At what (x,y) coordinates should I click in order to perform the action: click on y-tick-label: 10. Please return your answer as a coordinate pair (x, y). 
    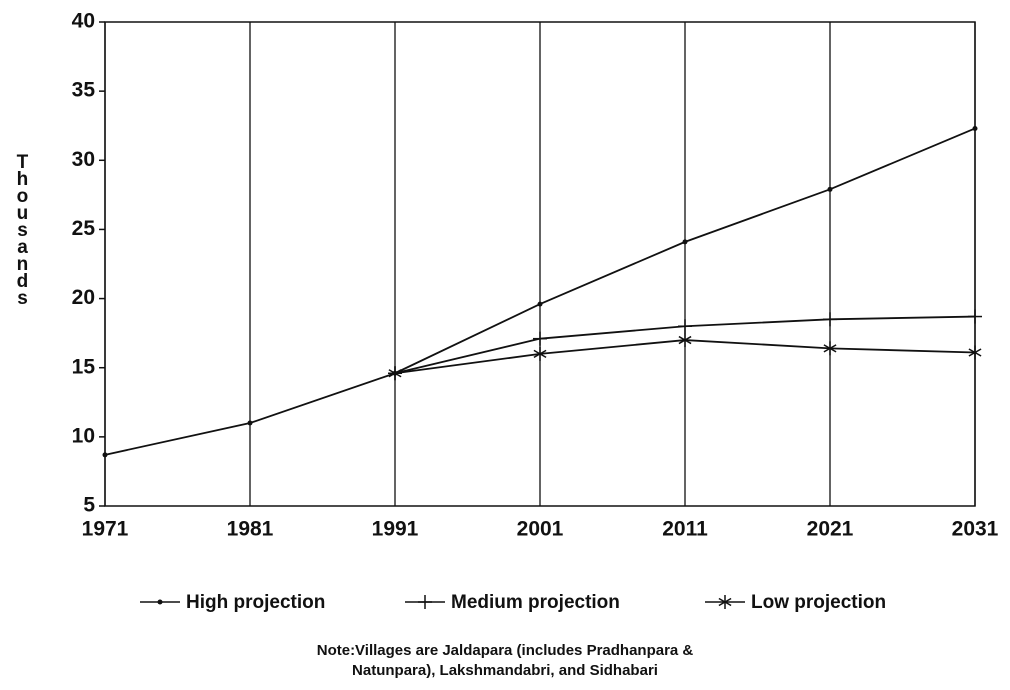
    Looking at the image, I should click on (83, 435).